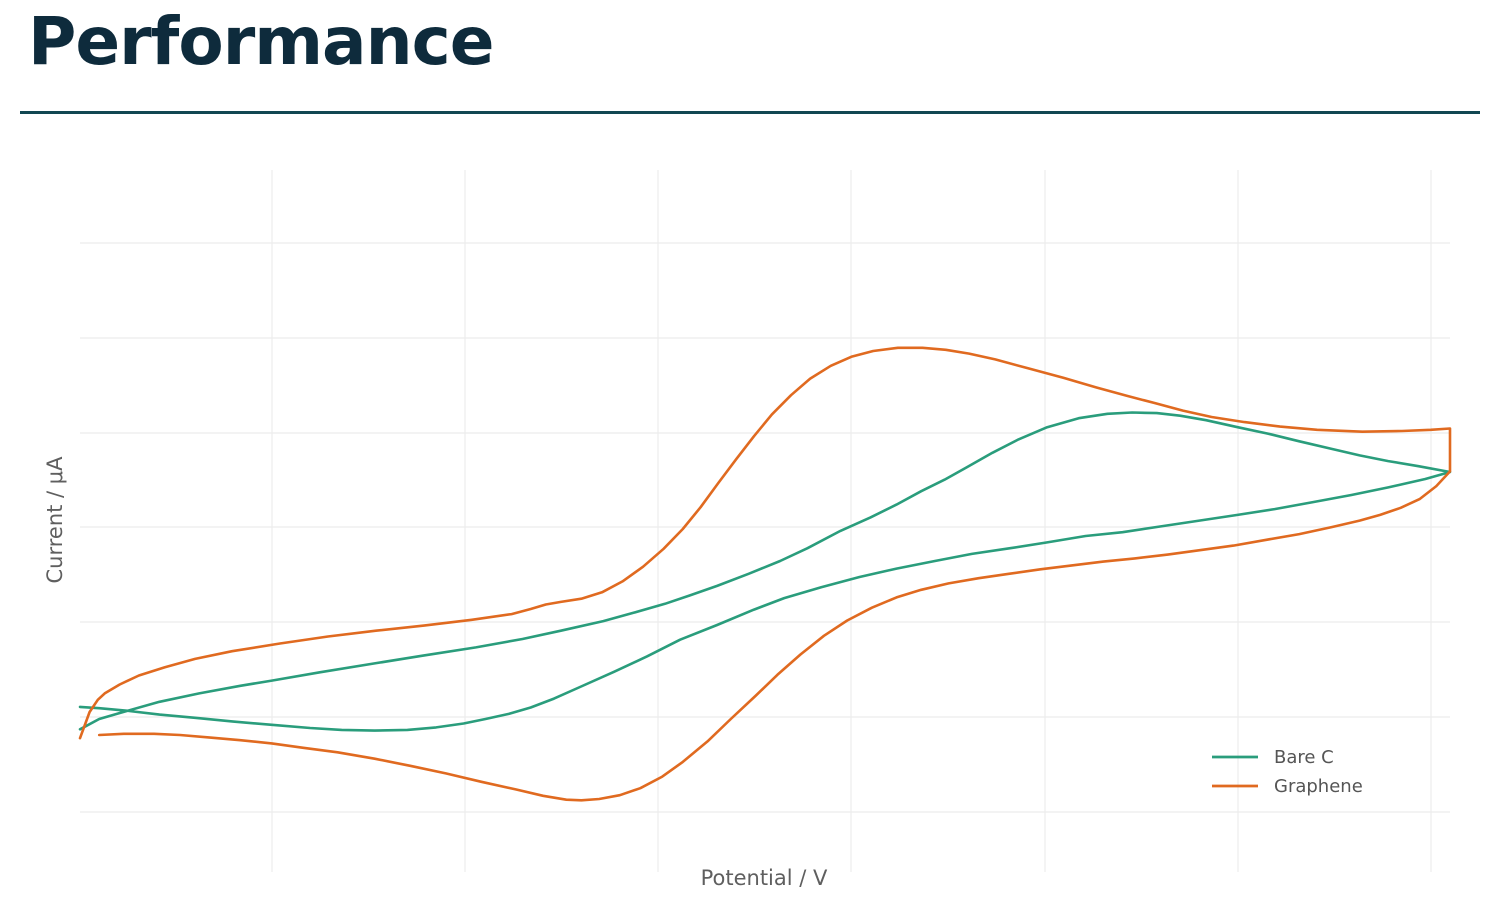 The width and height of the screenshot is (1494, 903). What do you see at coordinates (1287, 772) in the screenshot?
I see `chart-legend: Bare C Graphene` at bounding box center [1287, 772].